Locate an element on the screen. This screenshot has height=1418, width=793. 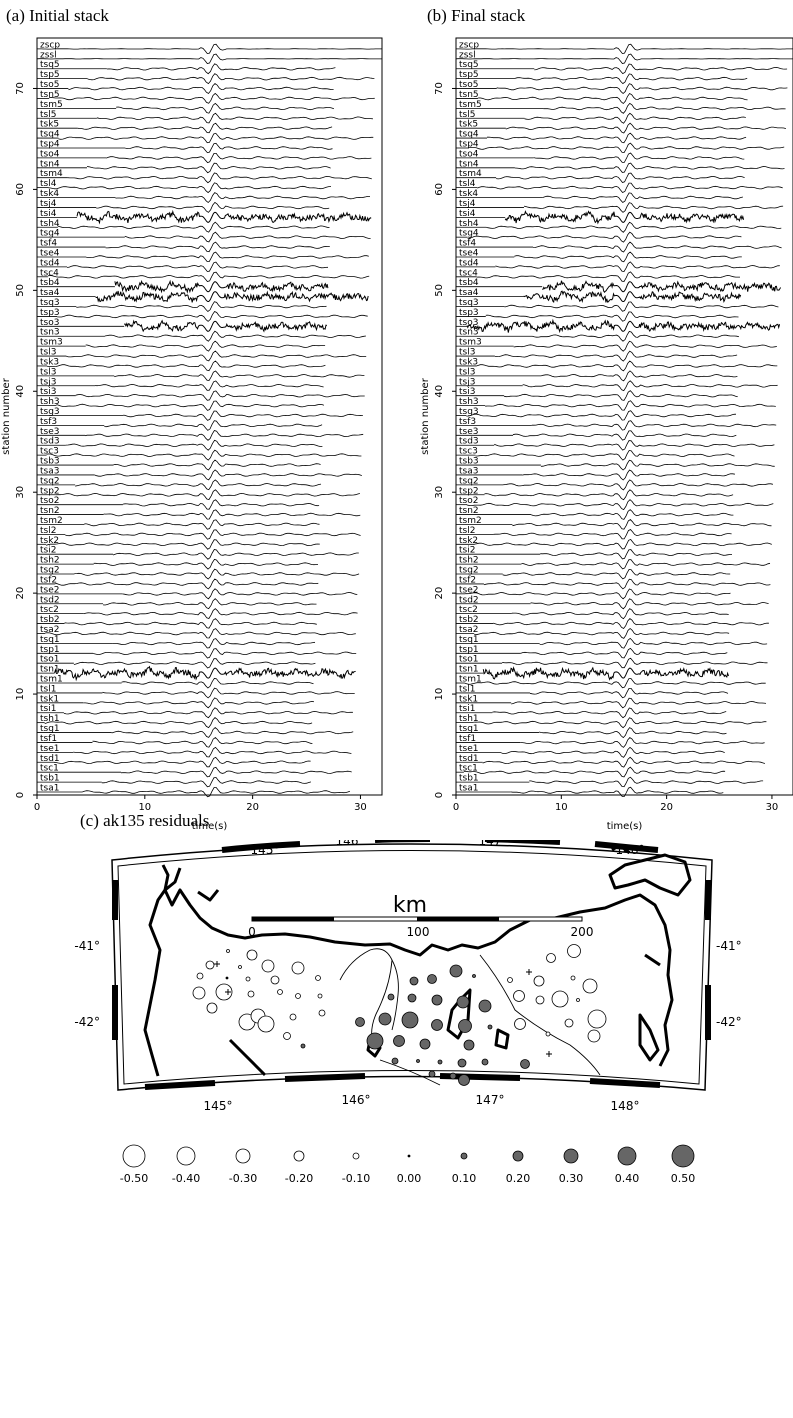
lon-bottom-148: 148° is located at coordinates (625, 1106).